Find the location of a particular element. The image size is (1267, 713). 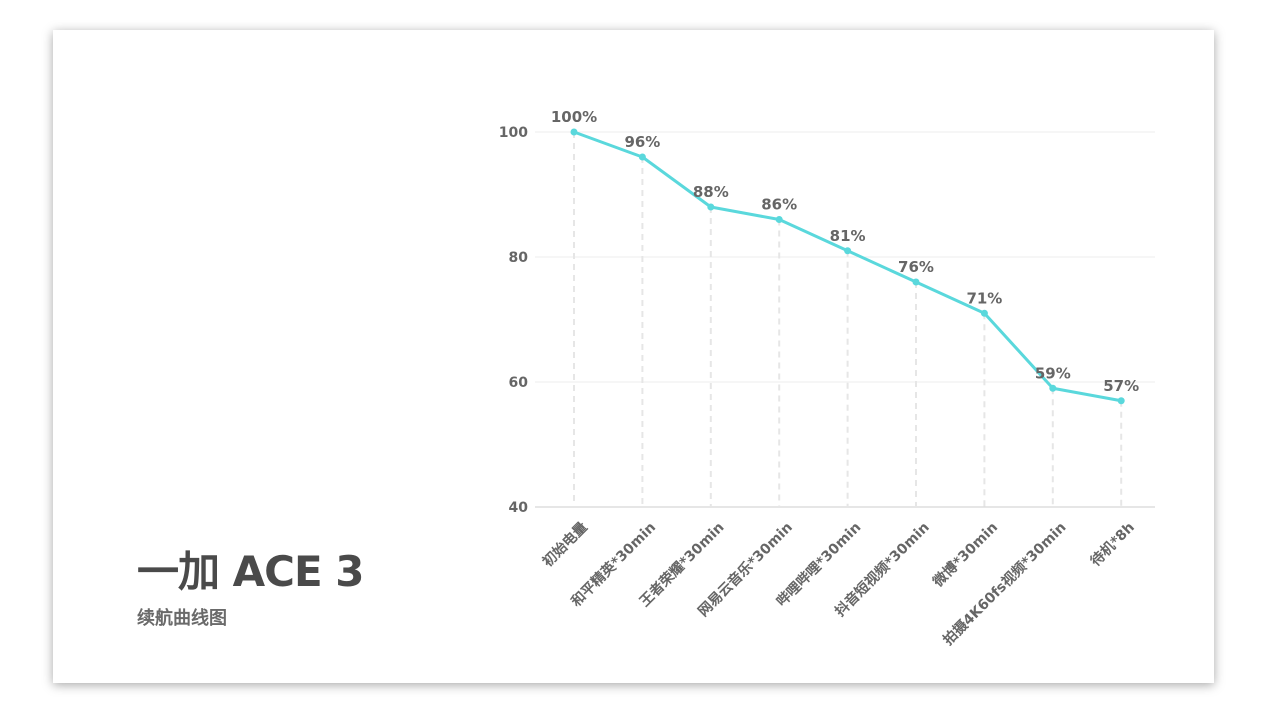

data-label: 59% is located at coordinates (1053, 373).